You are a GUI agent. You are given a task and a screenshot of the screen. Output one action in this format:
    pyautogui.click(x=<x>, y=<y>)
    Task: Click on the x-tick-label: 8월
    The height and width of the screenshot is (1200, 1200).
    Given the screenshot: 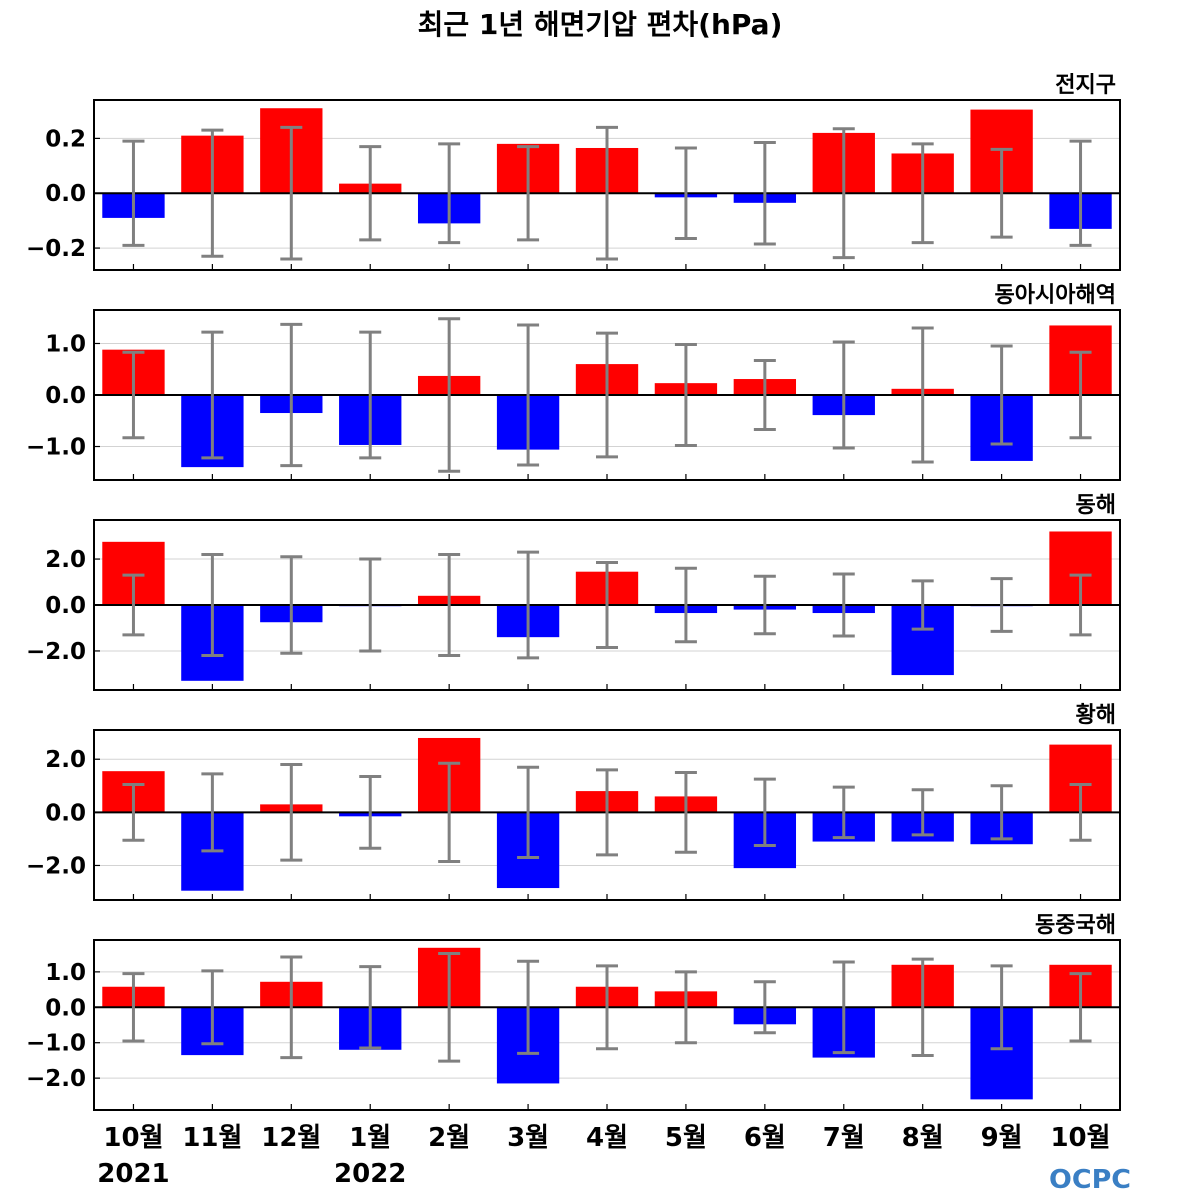 What is the action you would take?
    pyautogui.click(x=923, y=1138)
    